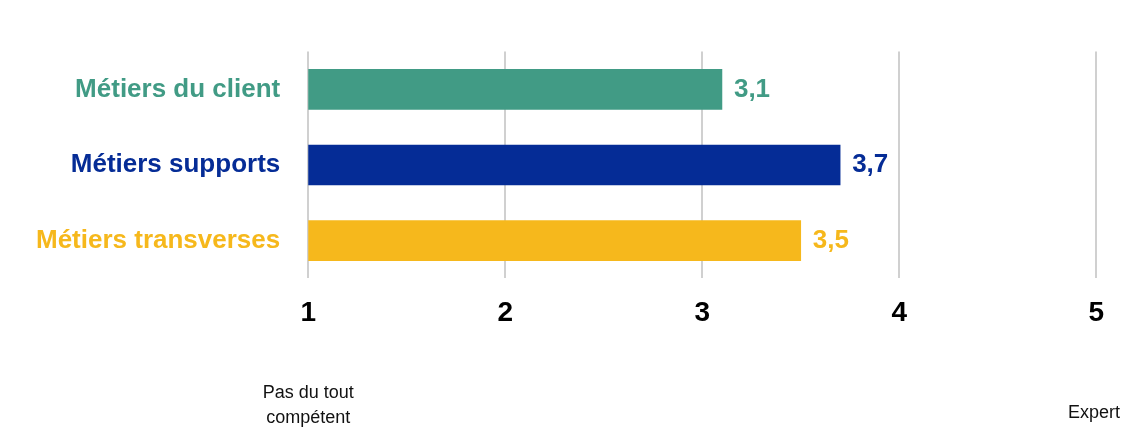 This screenshot has width=1130, height=428. Describe the element at coordinates (158, 238) in the screenshot. I see `y-tick-label: Métiers transverses` at that location.